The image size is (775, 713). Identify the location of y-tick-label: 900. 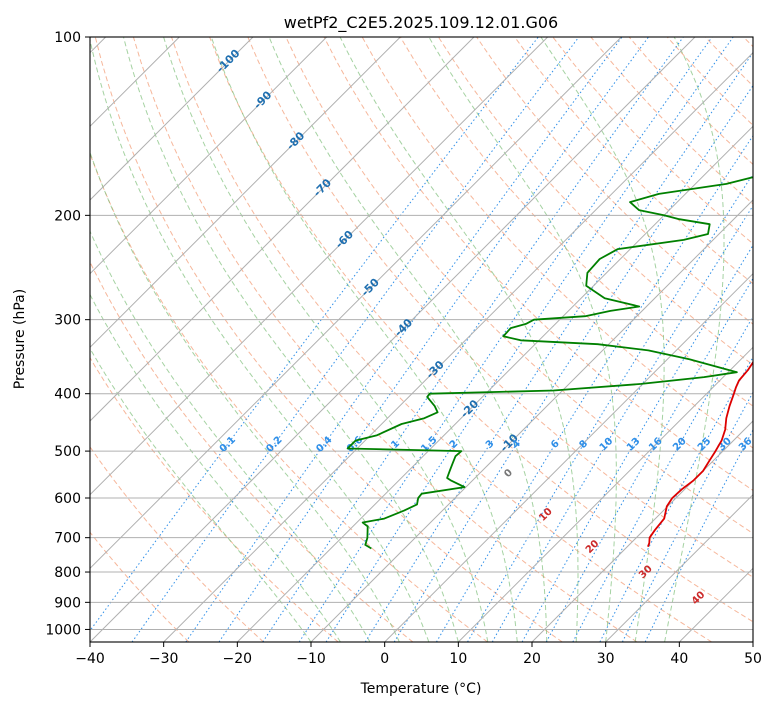
(67, 603).